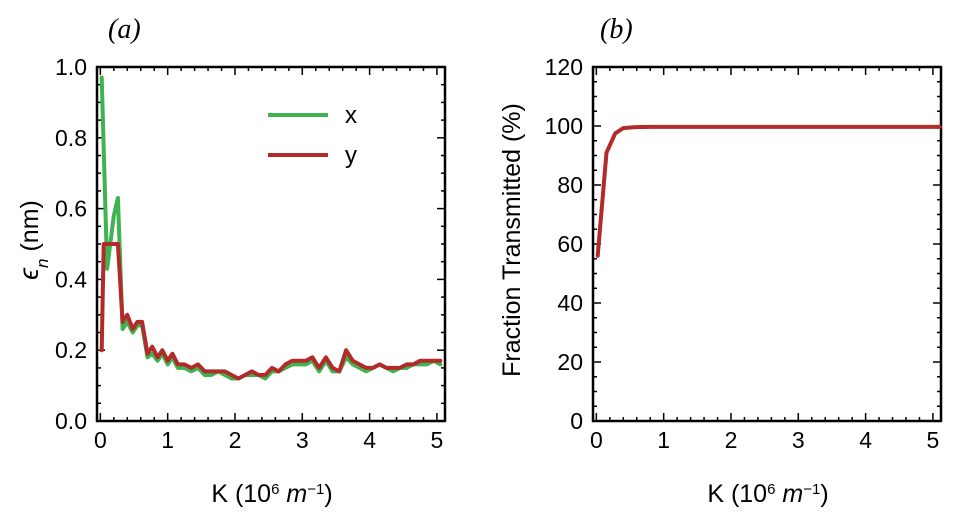 This screenshot has width=960, height=518. What do you see at coordinates (71, 138) in the screenshot?
I see `y-tick-label: 0.8` at bounding box center [71, 138].